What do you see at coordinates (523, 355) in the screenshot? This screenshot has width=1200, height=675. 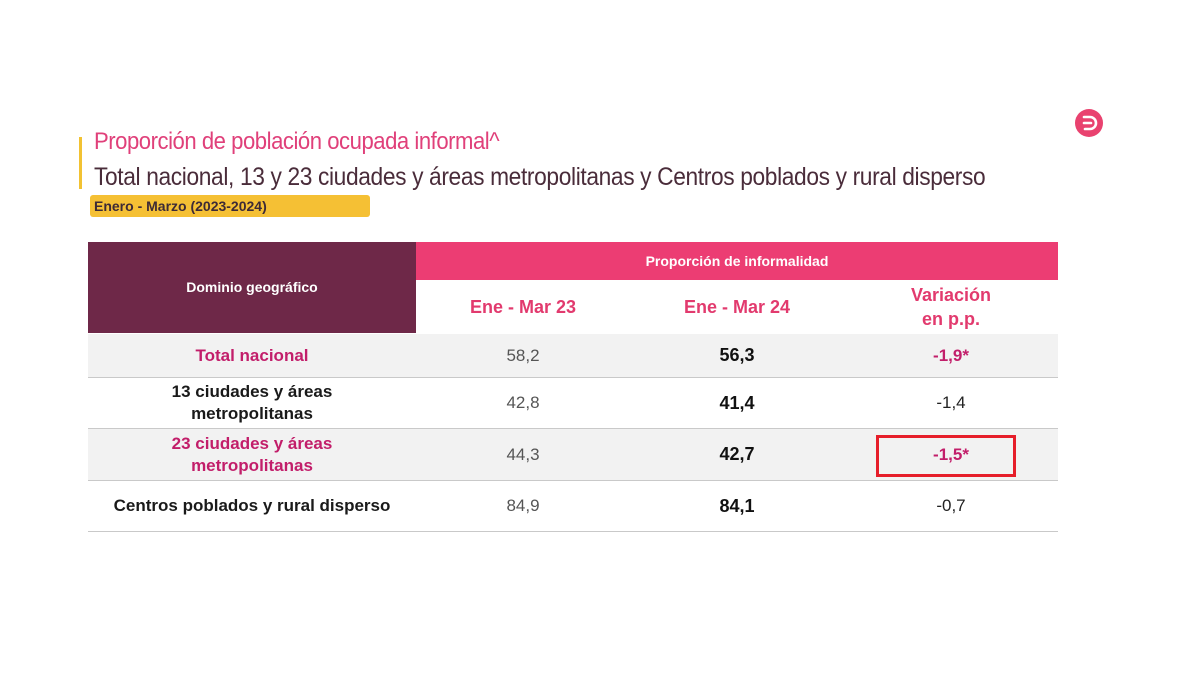 I see `row-value-2023: 58,2` at bounding box center [523, 355].